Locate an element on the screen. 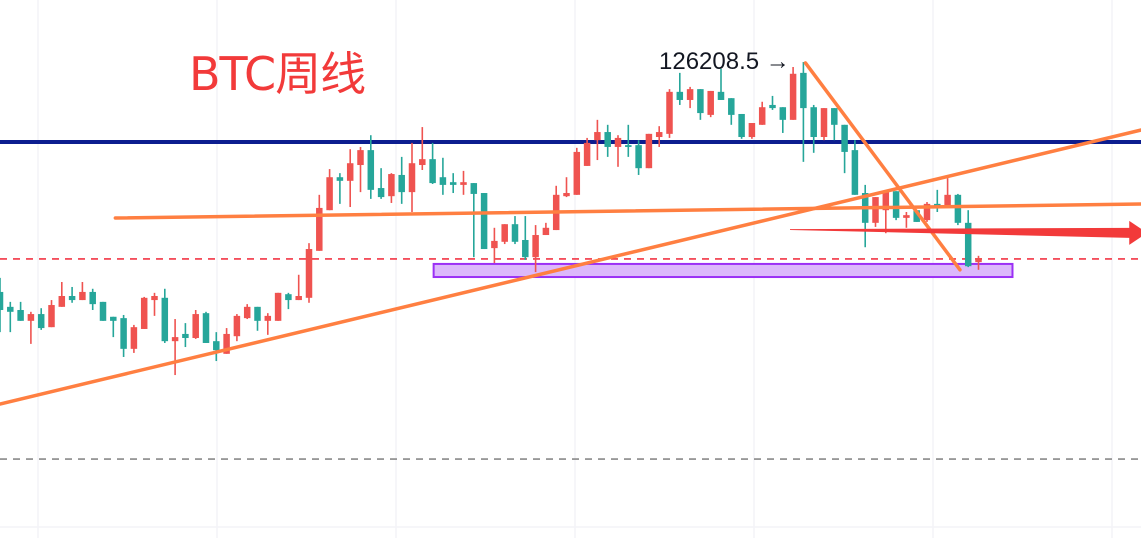 The width and height of the screenshot is (1141, 538). support-zone is located at coordinates (723, 270).